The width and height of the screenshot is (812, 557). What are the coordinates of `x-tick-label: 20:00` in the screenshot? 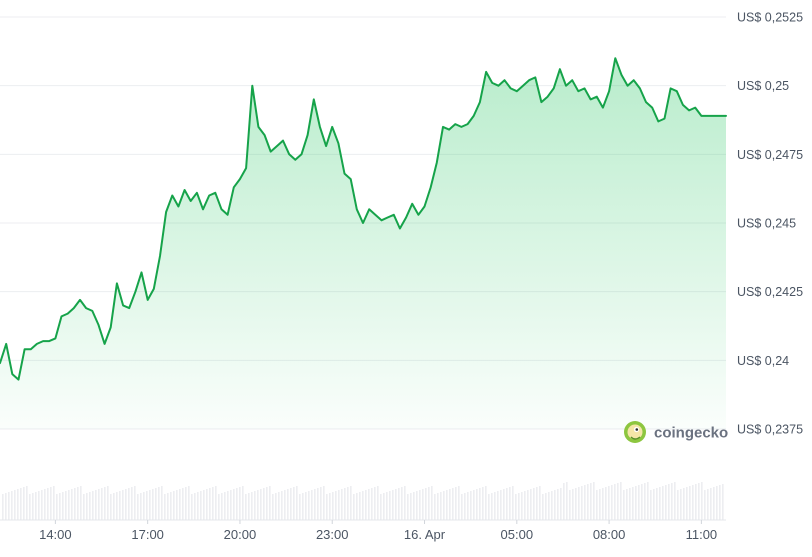 It's located at (240, 534).